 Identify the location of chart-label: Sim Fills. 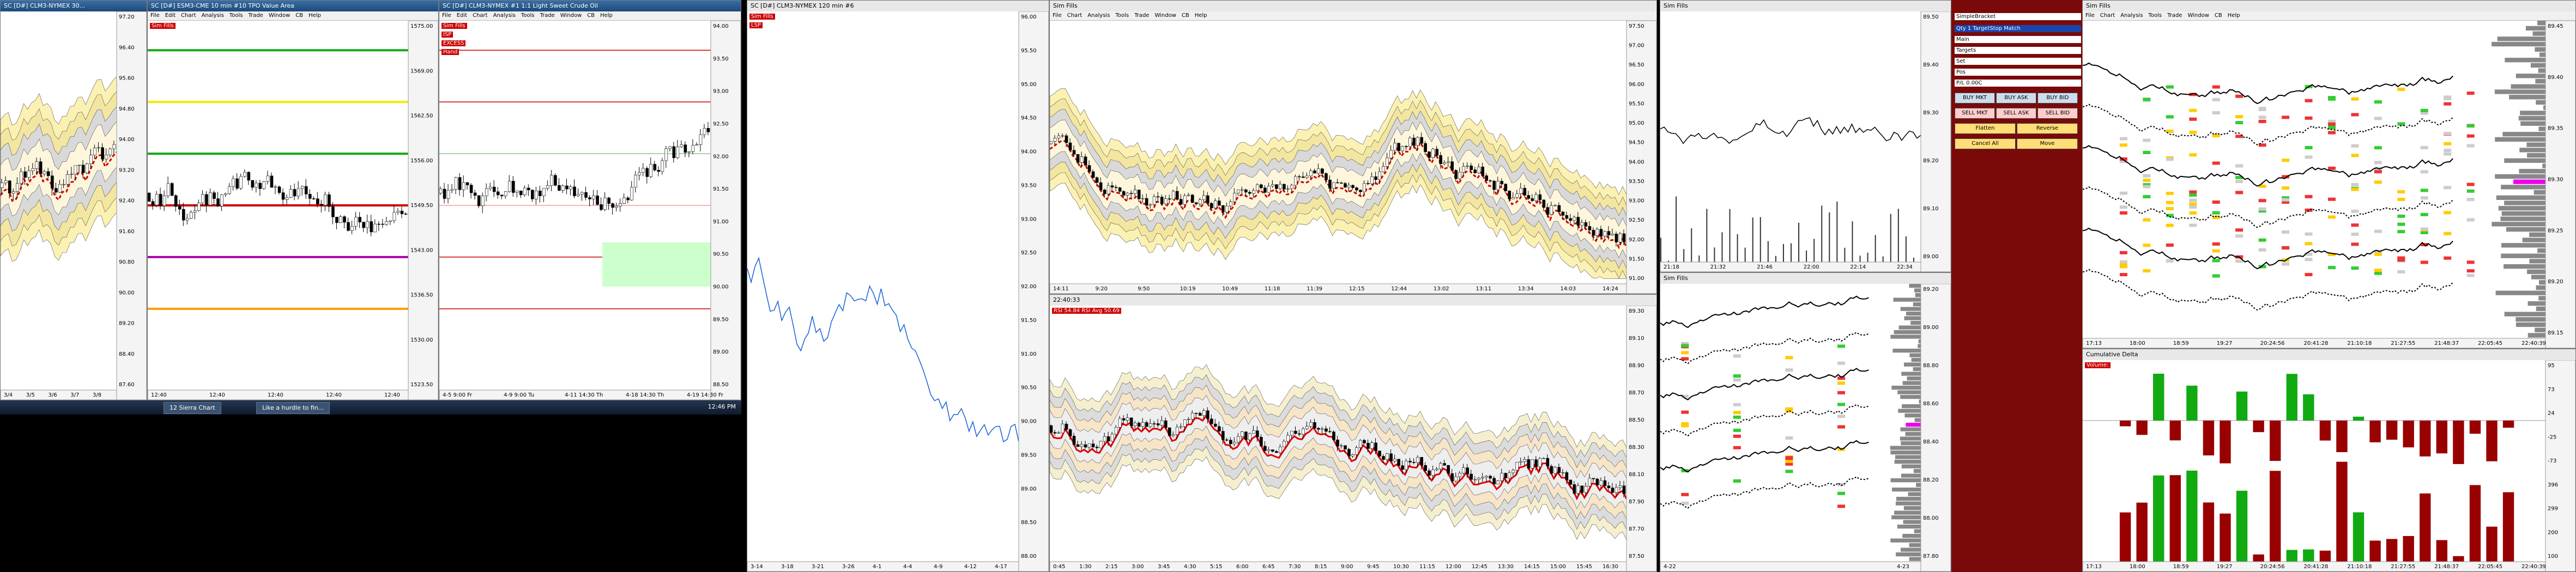
(454, 26).